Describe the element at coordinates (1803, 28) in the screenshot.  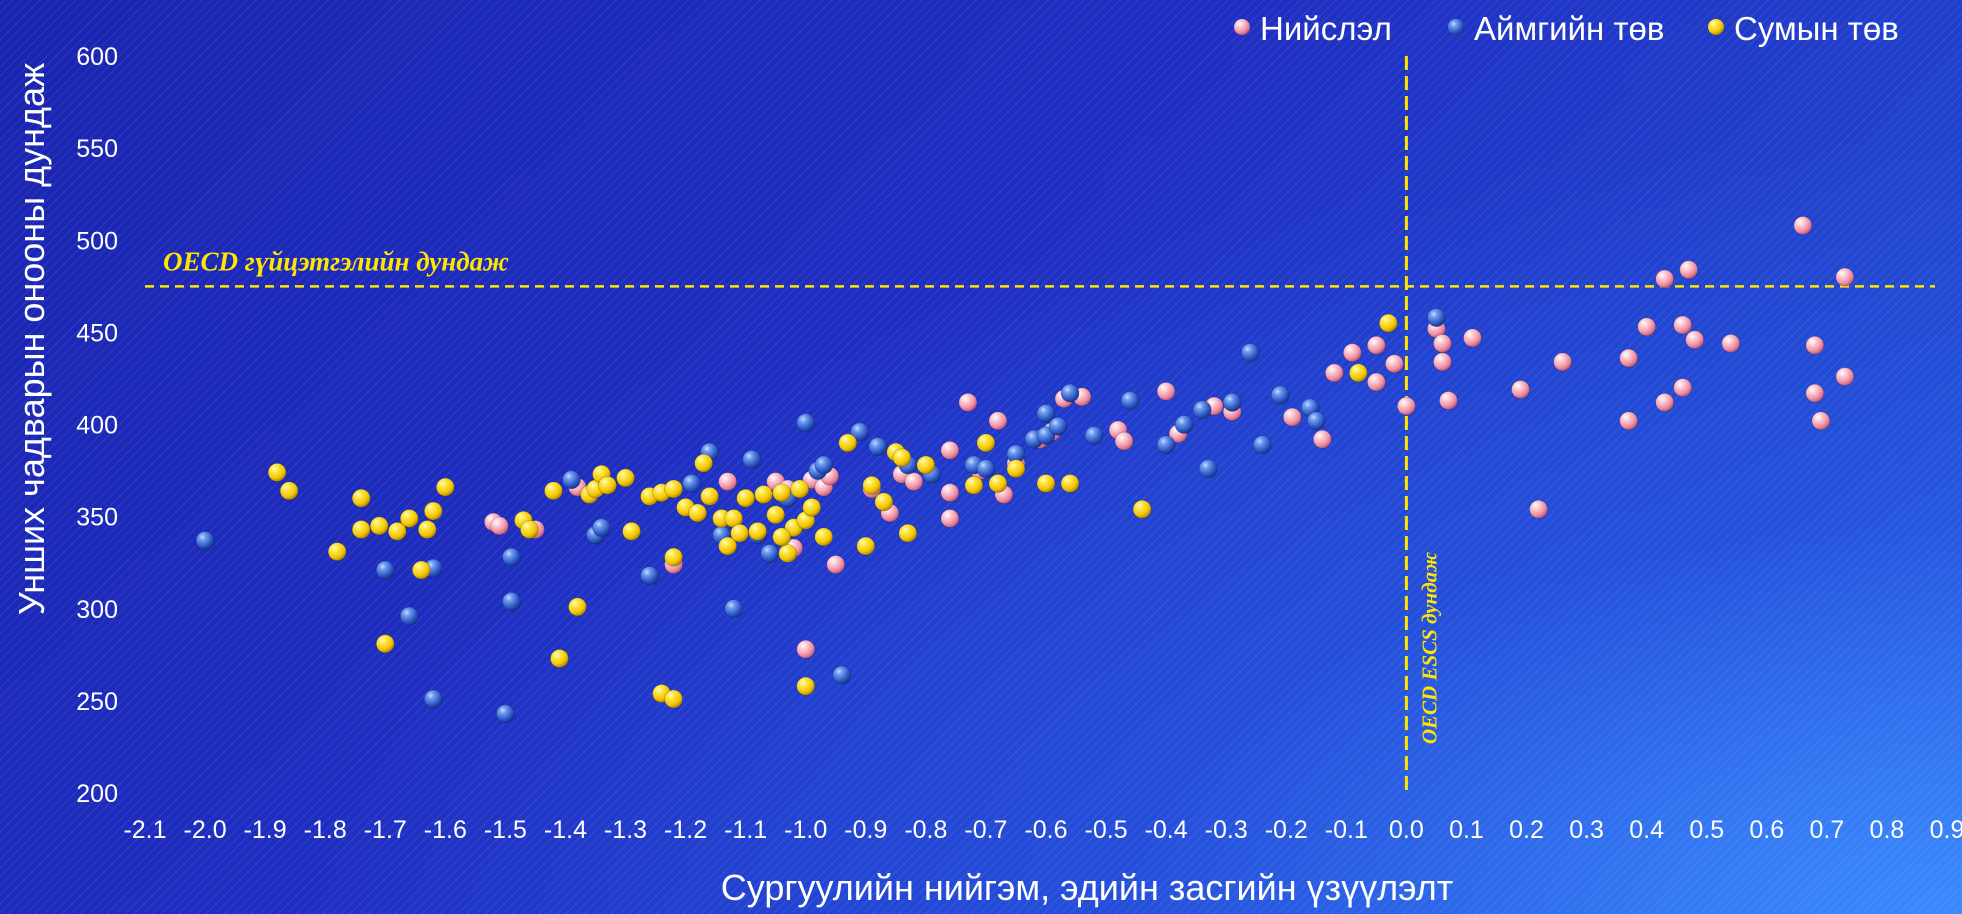
I see `legend-item-soum-center: Сумын төв` at that location.